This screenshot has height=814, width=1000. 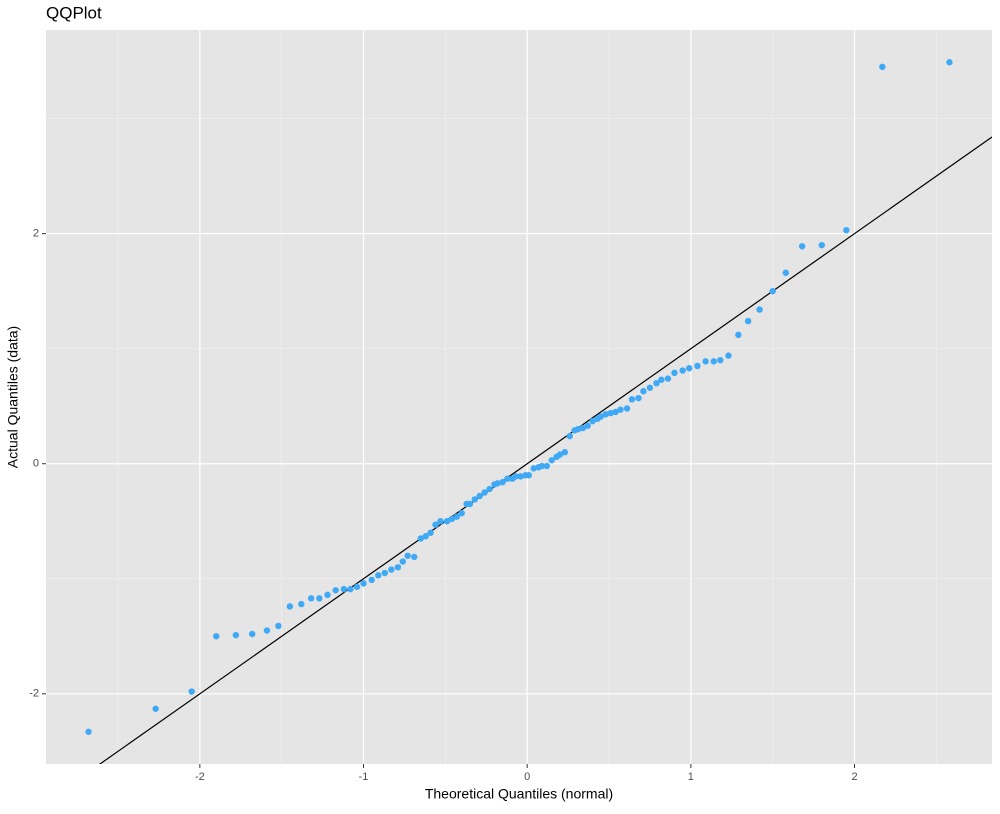 What do you see at coordinates (691, 777) in the screenshot?
I see `x-tick-label: 1` at bounding box center [691, 777].